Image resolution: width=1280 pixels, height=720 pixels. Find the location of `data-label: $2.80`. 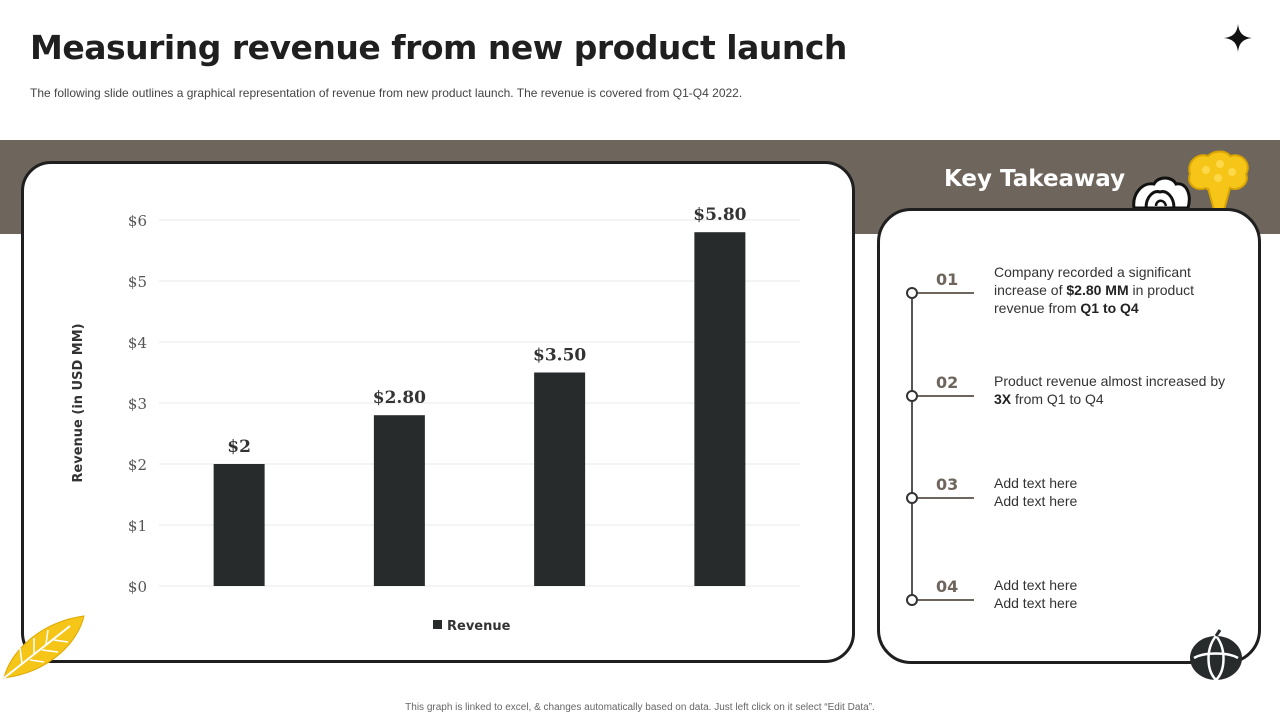

data-label: $2.80 is located at coordinates (399, 398).